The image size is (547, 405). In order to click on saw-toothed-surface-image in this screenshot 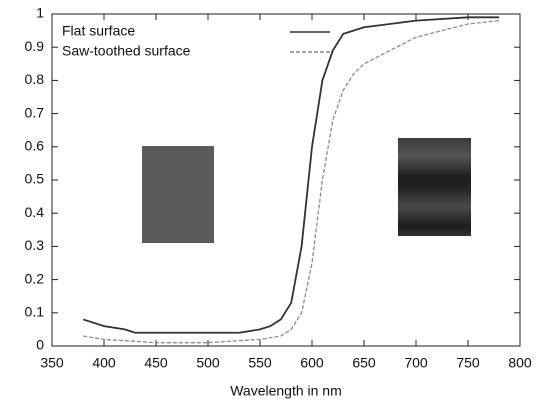, I will do `click(434, 187)`.